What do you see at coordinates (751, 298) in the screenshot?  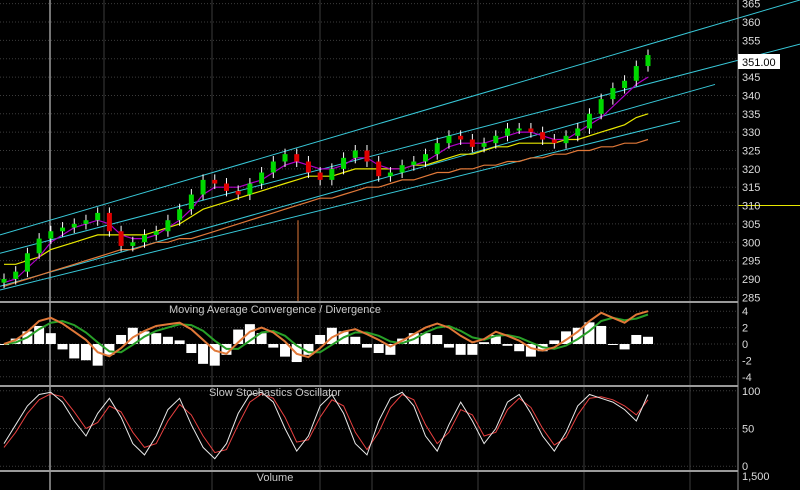 I see `price-axis-tick: 285` at bounding box center [751, 298].